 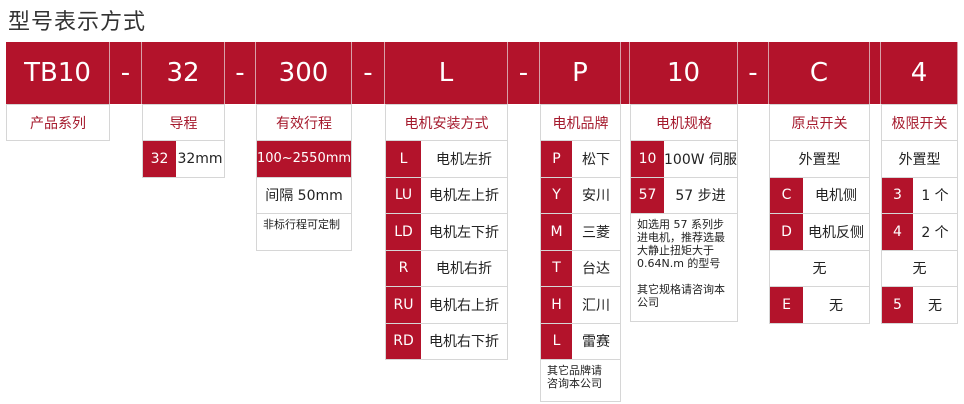 What do you see at coordinates (647, 159) in the screenshot?
I see `option-code: 10` at bounding box center [647, 159].